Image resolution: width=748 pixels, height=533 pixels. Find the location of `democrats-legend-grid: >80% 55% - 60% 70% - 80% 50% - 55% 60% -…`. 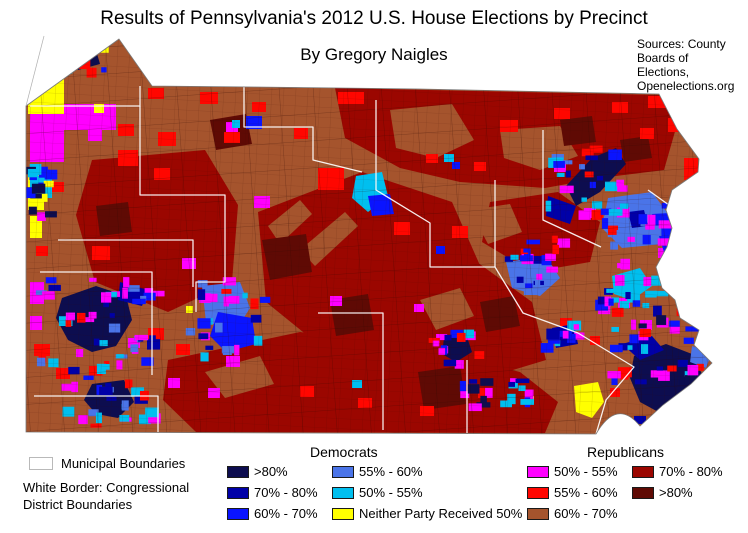

democrats-legend-grid: >80% 55% - 60% 70% - 80% 50% - 55% 60% -… is located at coordinates (374, 492).